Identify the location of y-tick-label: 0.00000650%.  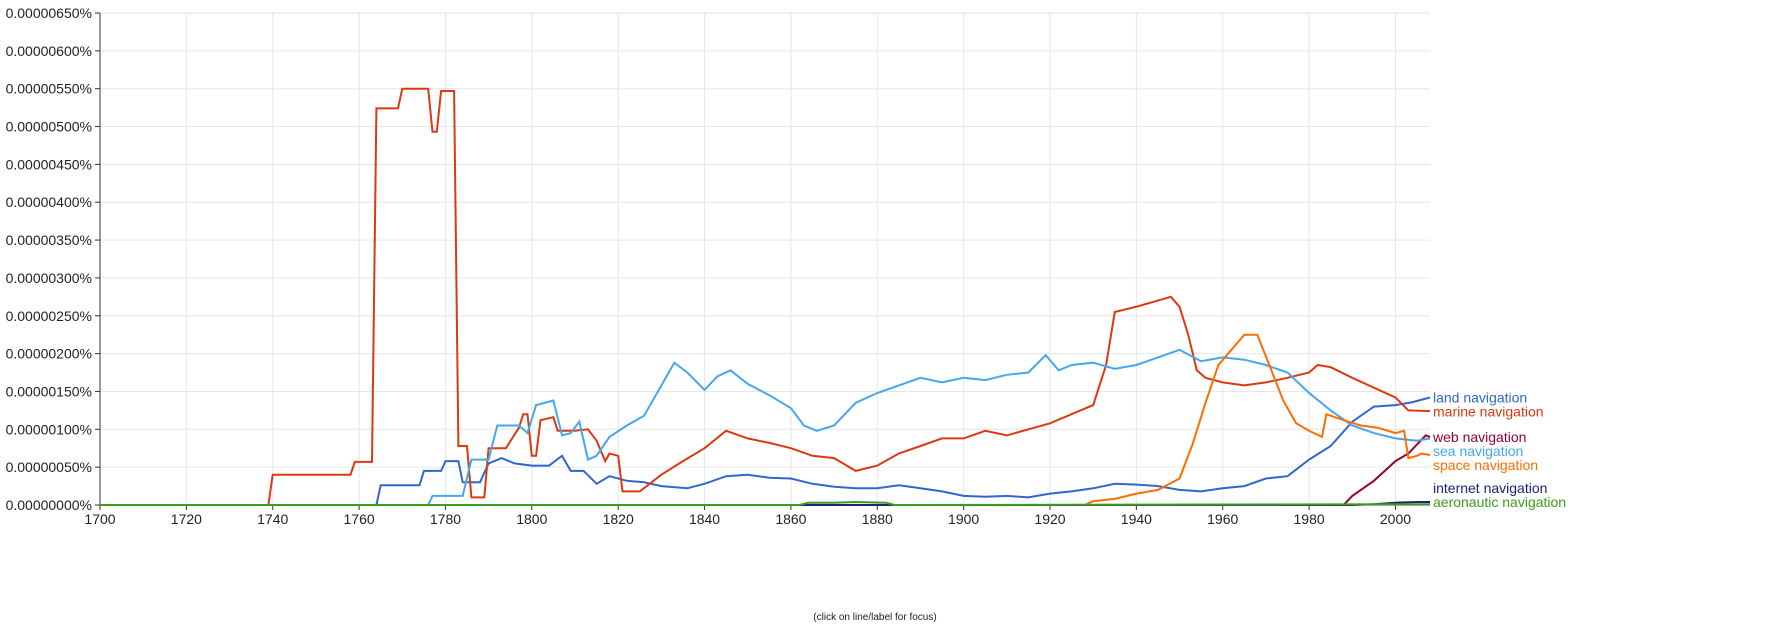
(49, 13).